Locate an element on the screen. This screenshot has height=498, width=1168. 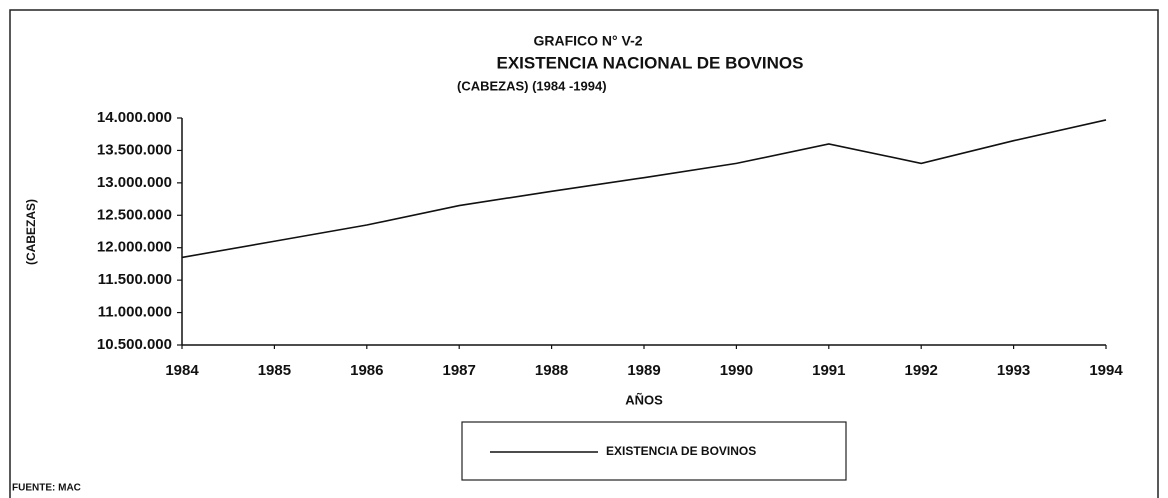
x-tick-label: 1992 is located at coordinates (921, 370).